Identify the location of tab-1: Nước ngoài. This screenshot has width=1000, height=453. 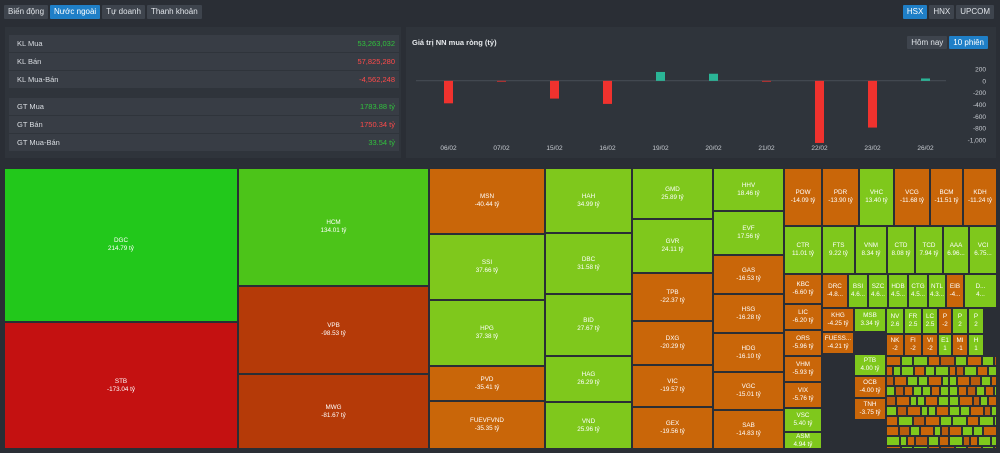
(75, 12).